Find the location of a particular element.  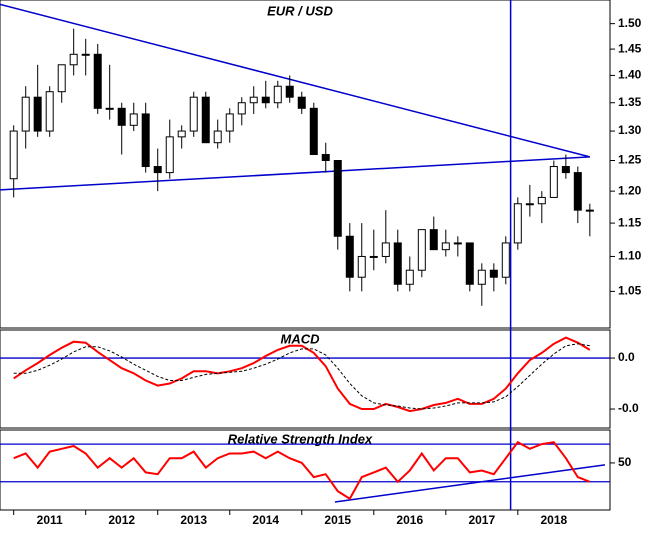

x-tick-label: 2018 is located at coordinates (553, 520).